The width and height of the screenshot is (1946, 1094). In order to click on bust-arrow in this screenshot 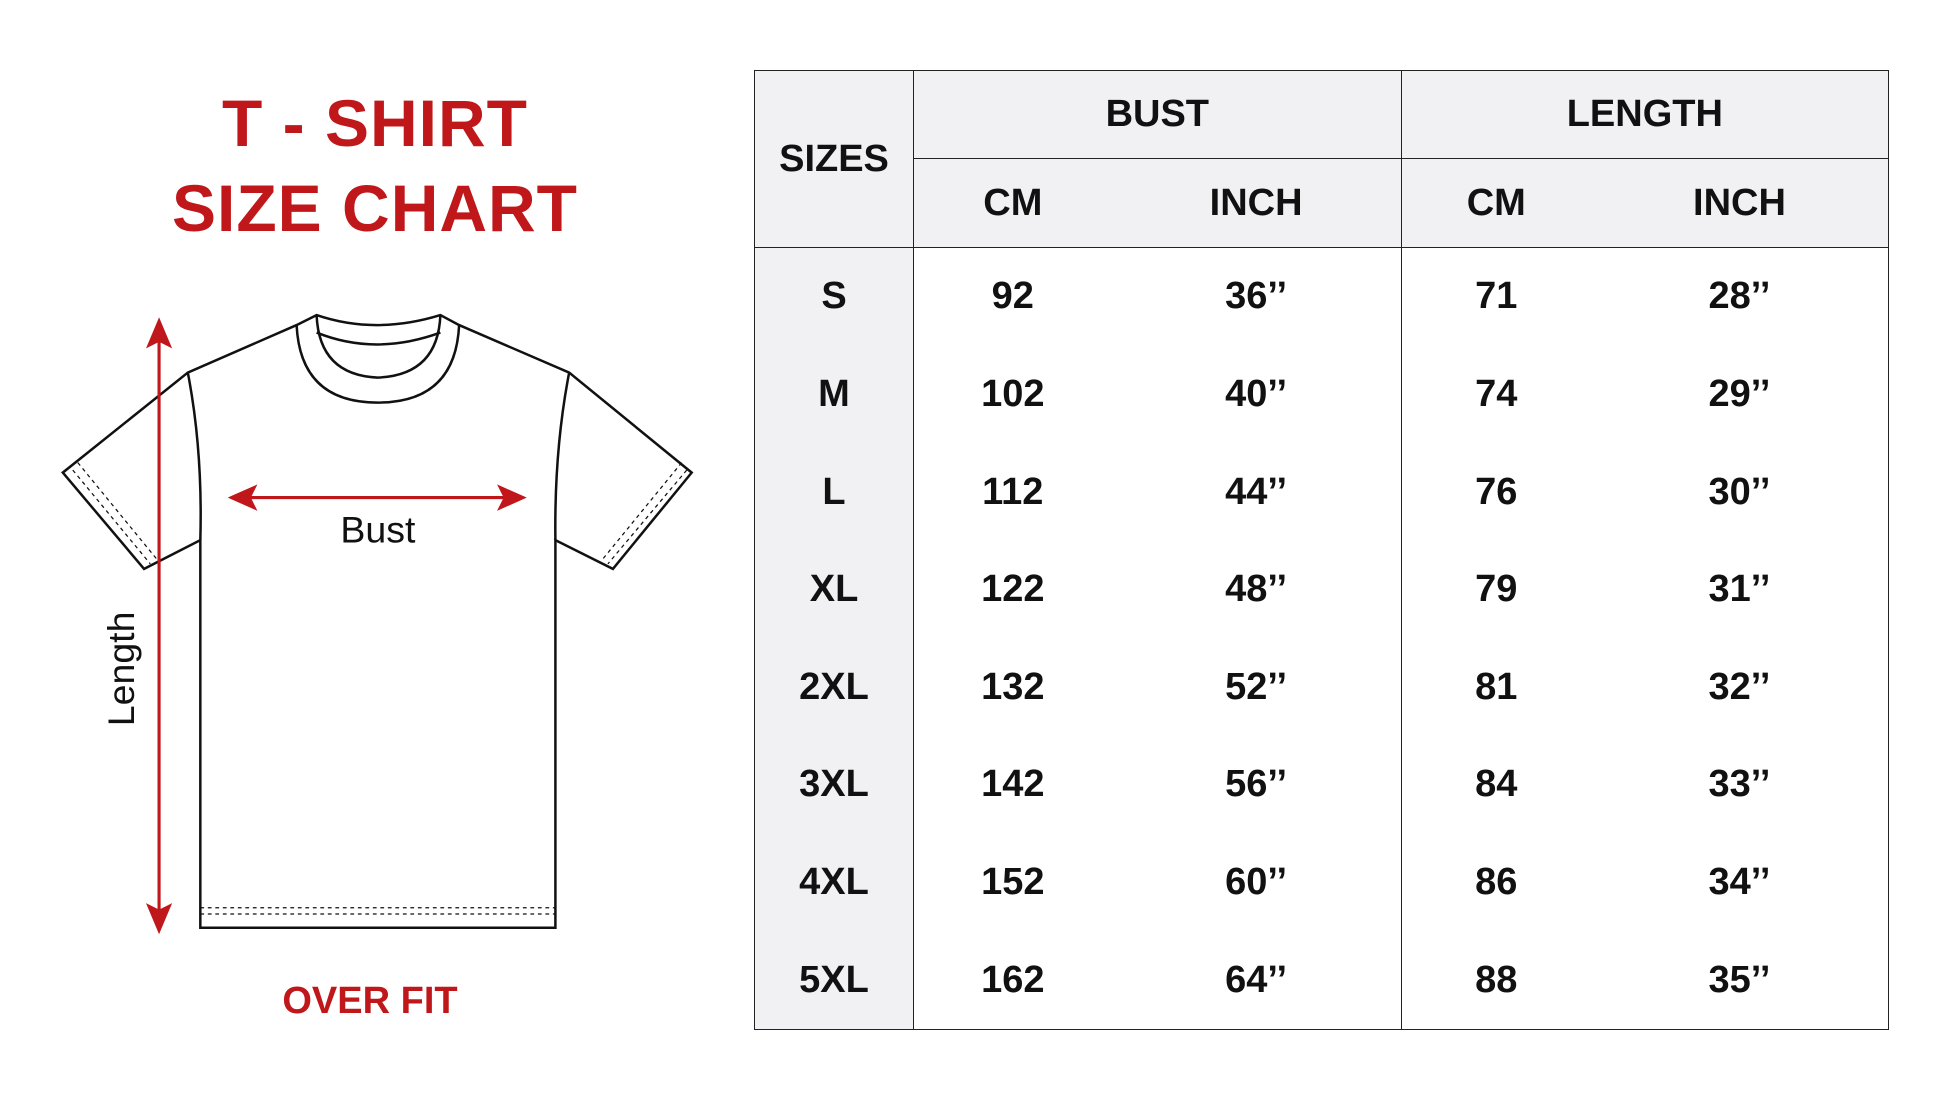, I will do `click(377, 497)`.